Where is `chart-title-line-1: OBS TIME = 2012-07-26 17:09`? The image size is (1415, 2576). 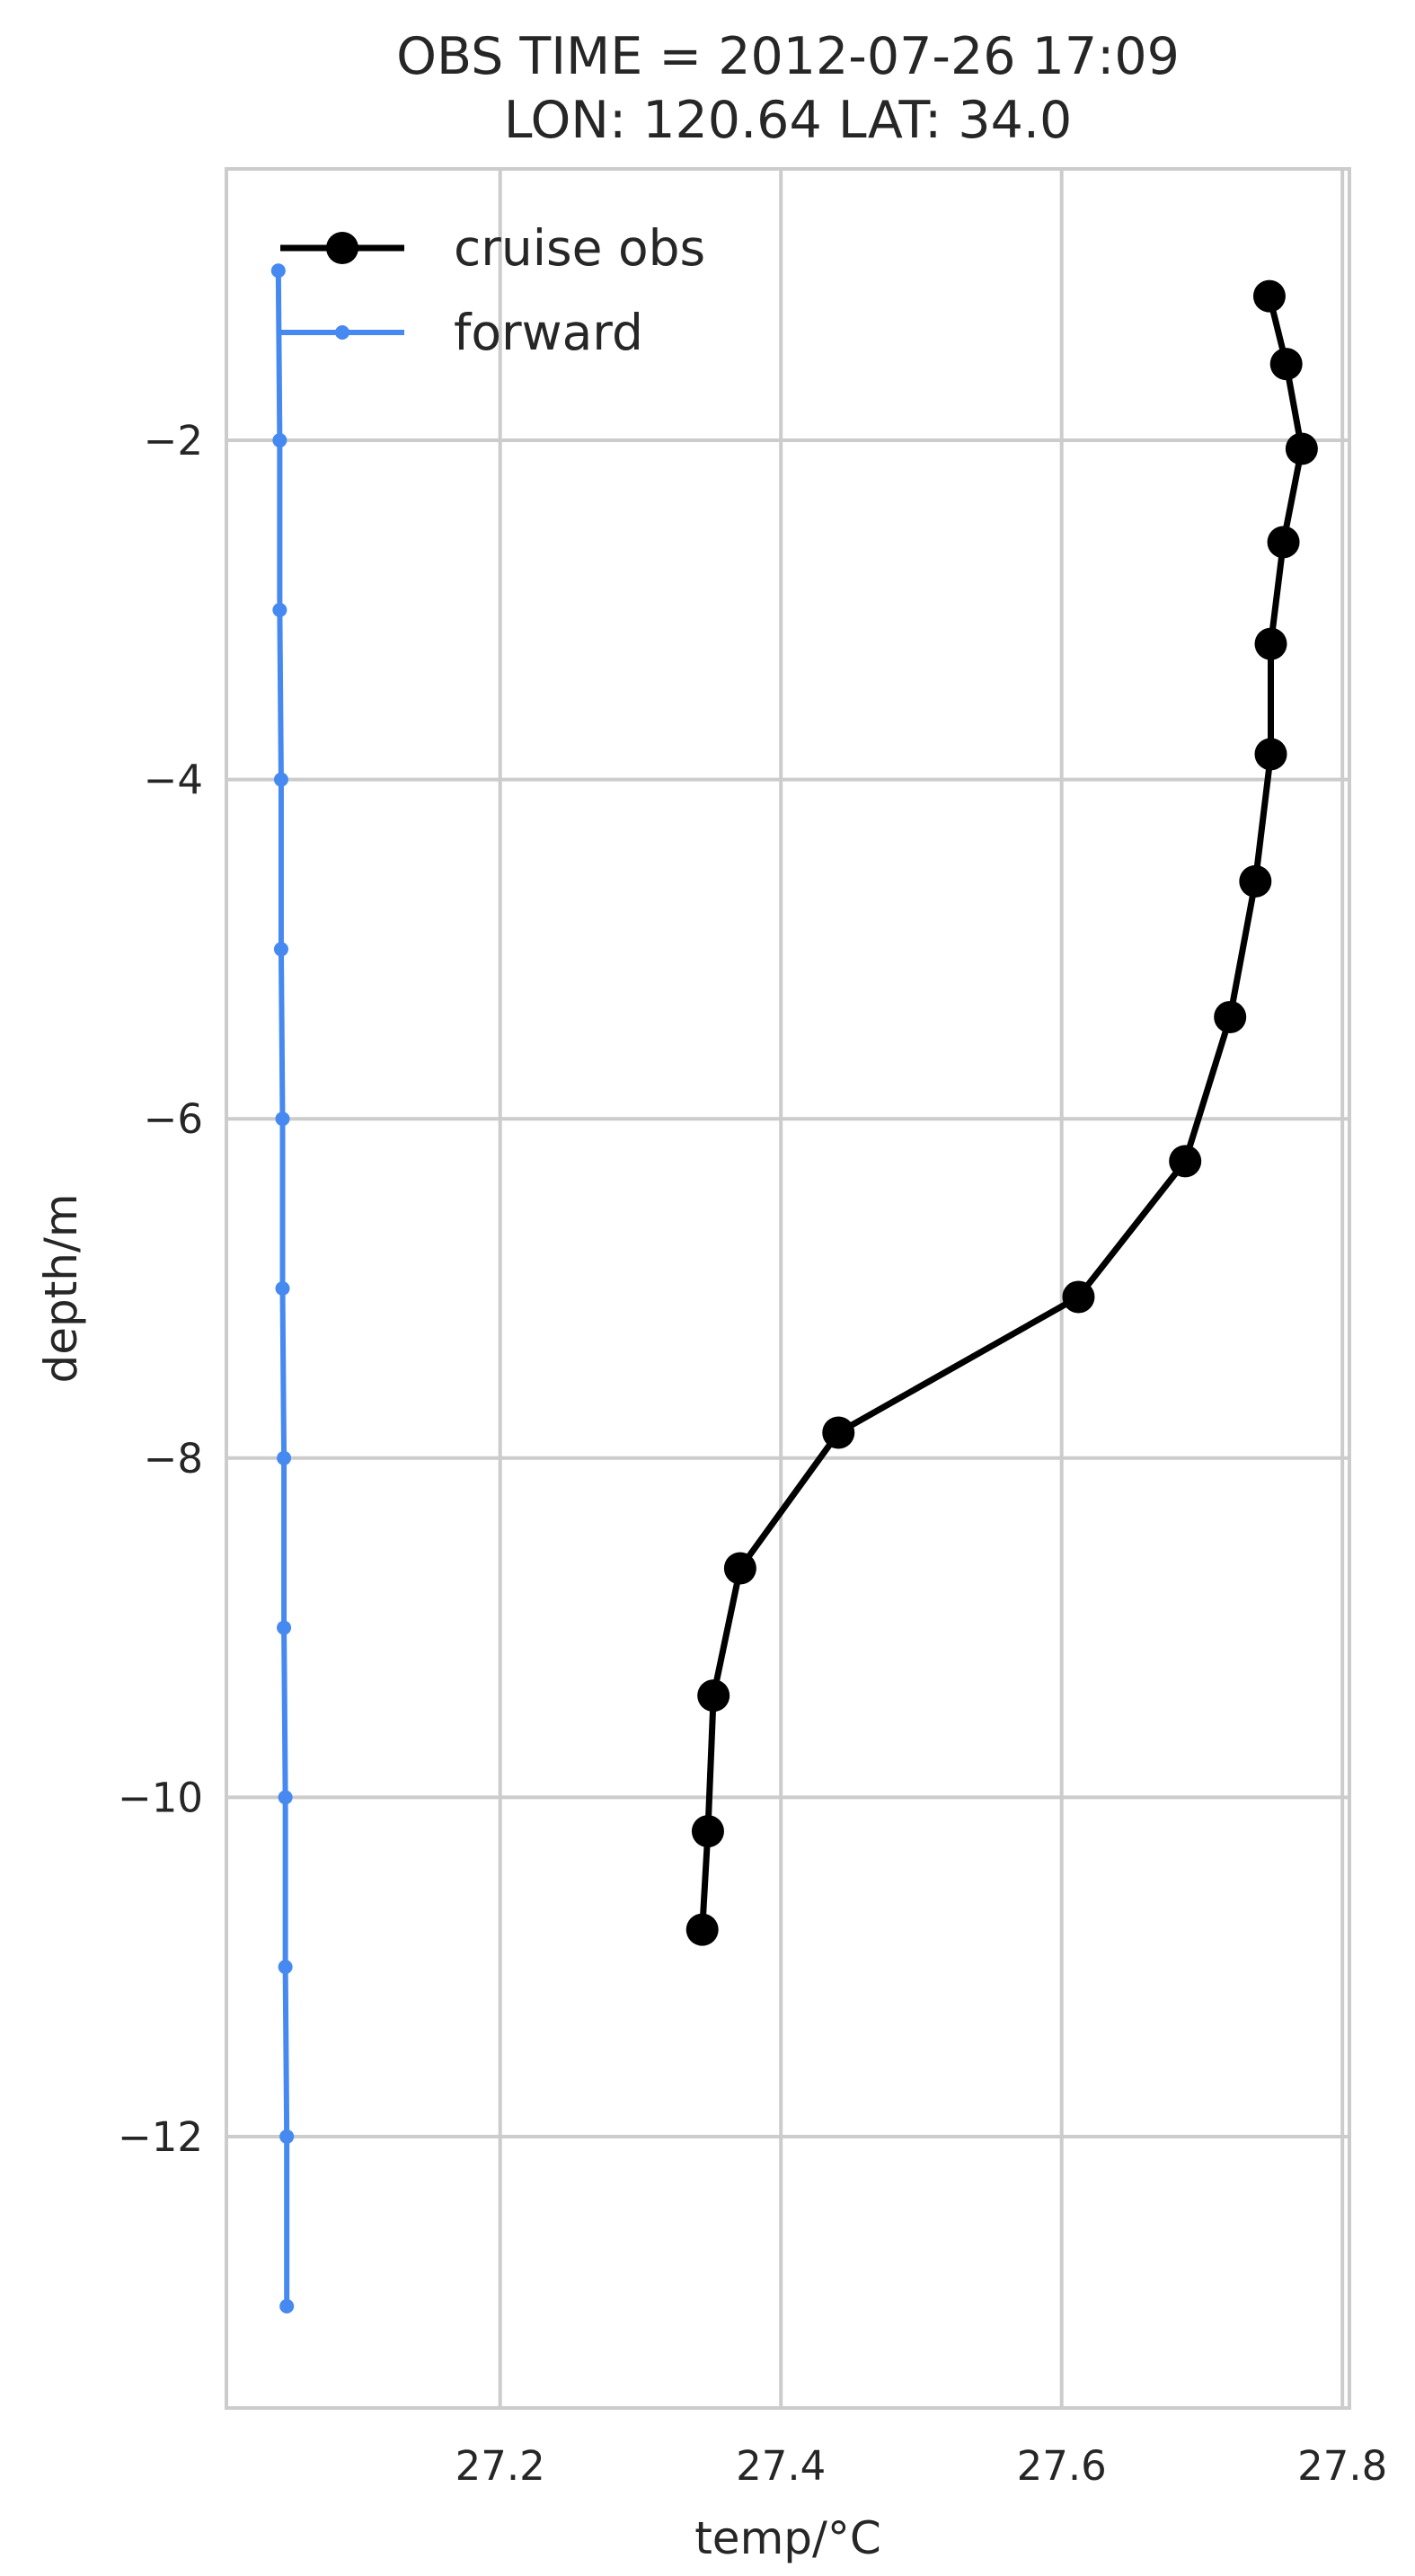 chart-title-line-1: OBS TIME = 2012-07-26 17:09 is located at coordinates (788, 57).